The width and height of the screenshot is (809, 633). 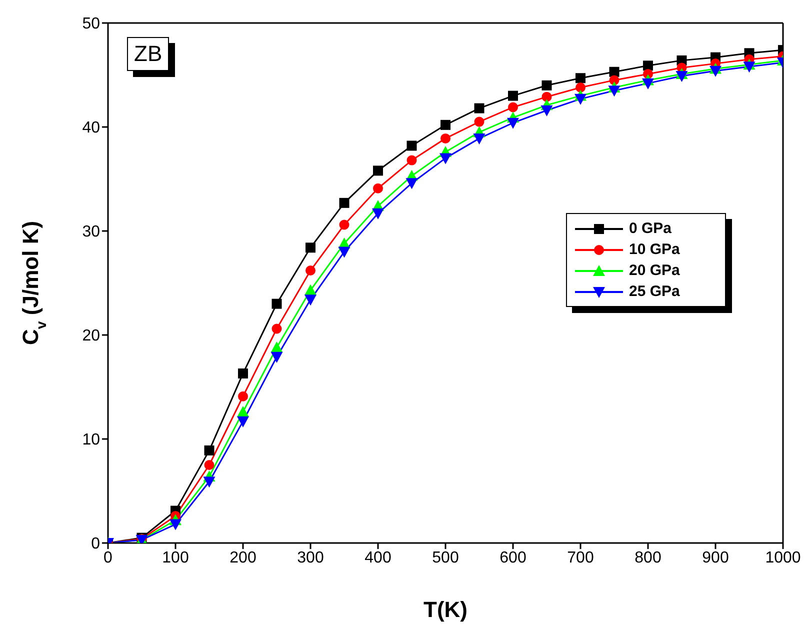 What do you see at coordinates (513, 557) in the screenshot?
I see `x-tick-label: 600` at bounding box center [513, 557].